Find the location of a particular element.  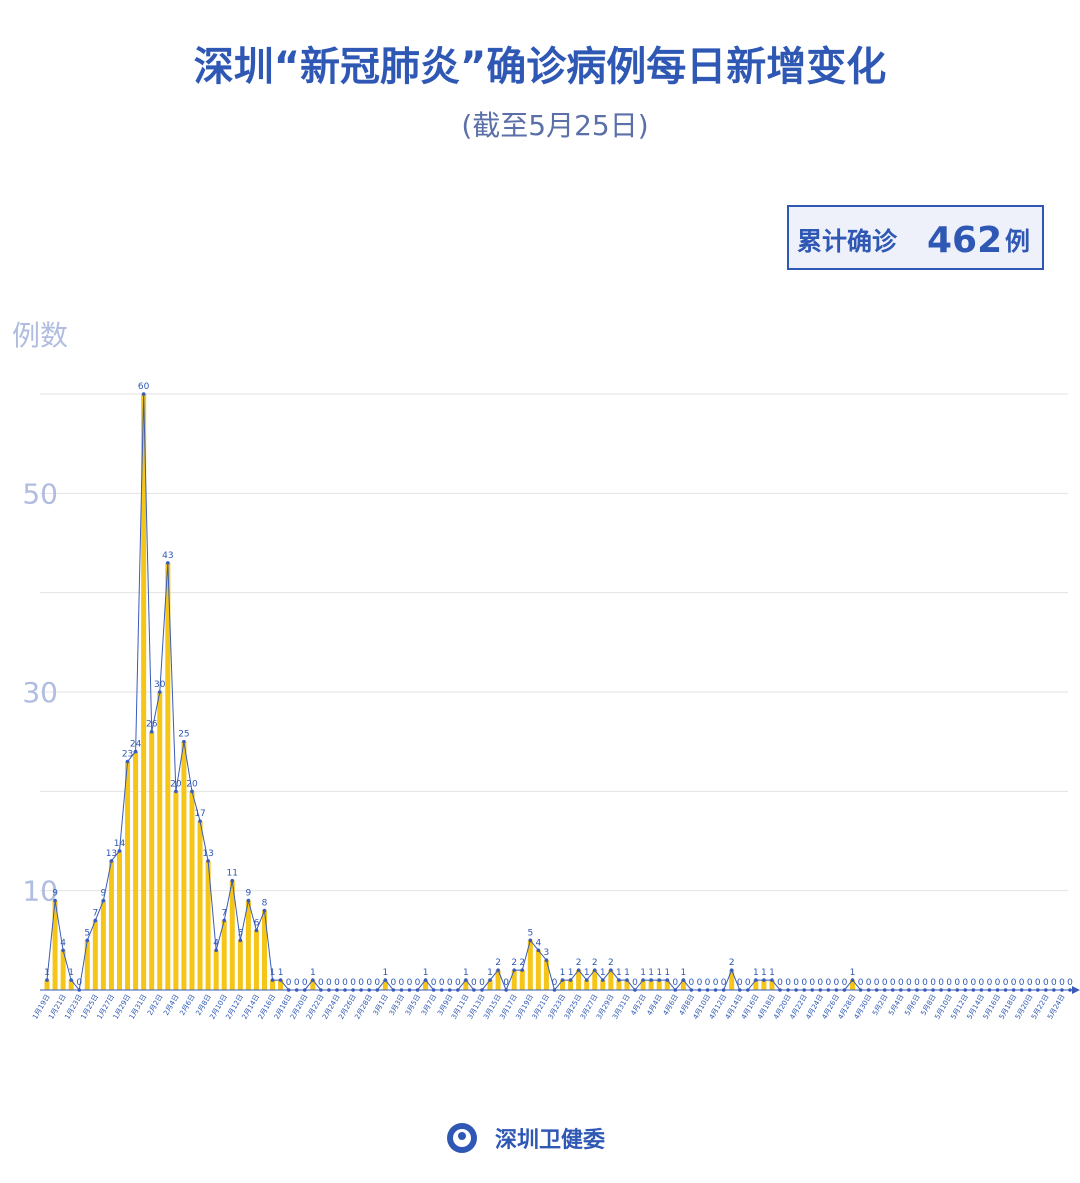

data-label: 30 is located at coordinates (160, 685).